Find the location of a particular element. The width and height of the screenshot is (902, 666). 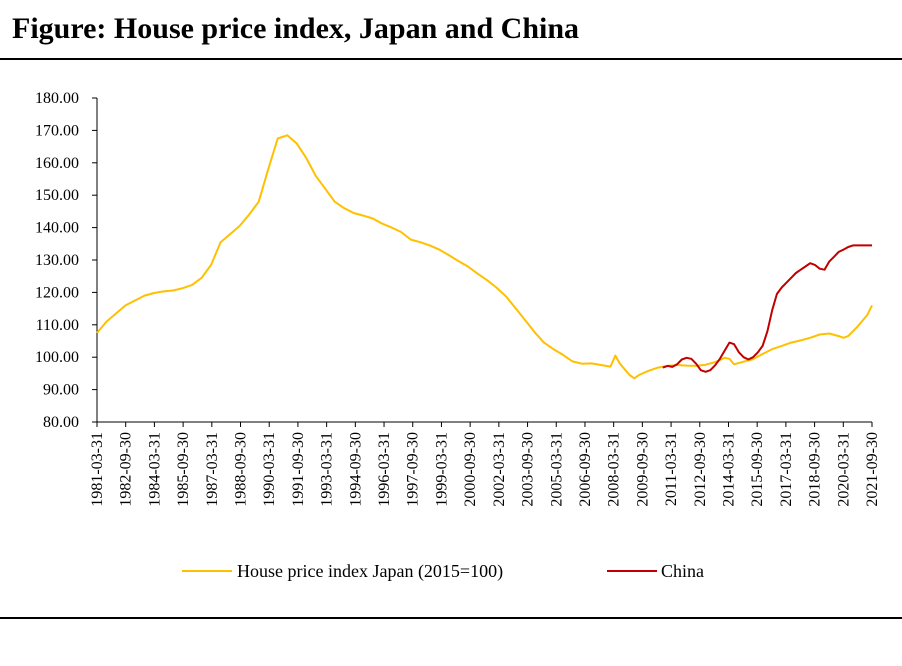

x-tick-label: 1990-03-31 is located at coordinates (269, 469).